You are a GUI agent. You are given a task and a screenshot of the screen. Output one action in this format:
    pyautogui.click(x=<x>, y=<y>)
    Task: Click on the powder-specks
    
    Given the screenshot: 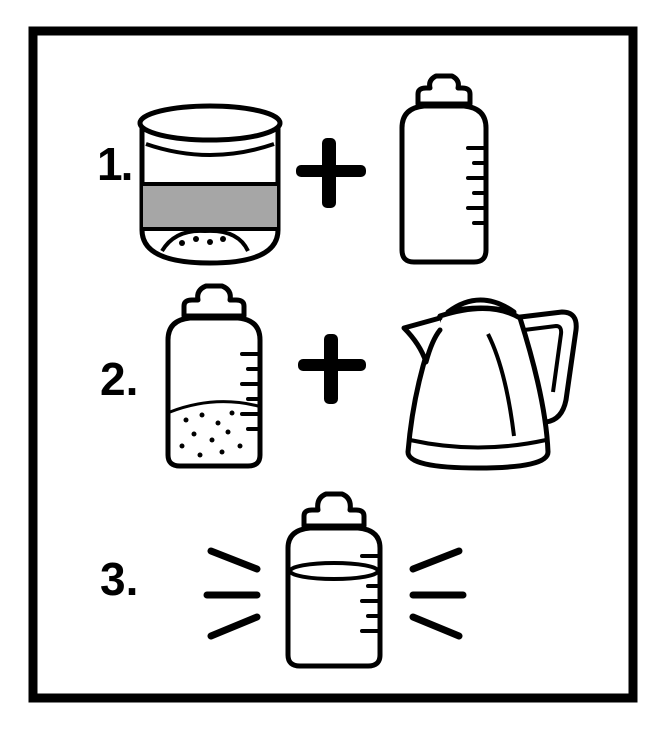 What is the action you would take?
    pyautogui.click(x=211, y=434)
    